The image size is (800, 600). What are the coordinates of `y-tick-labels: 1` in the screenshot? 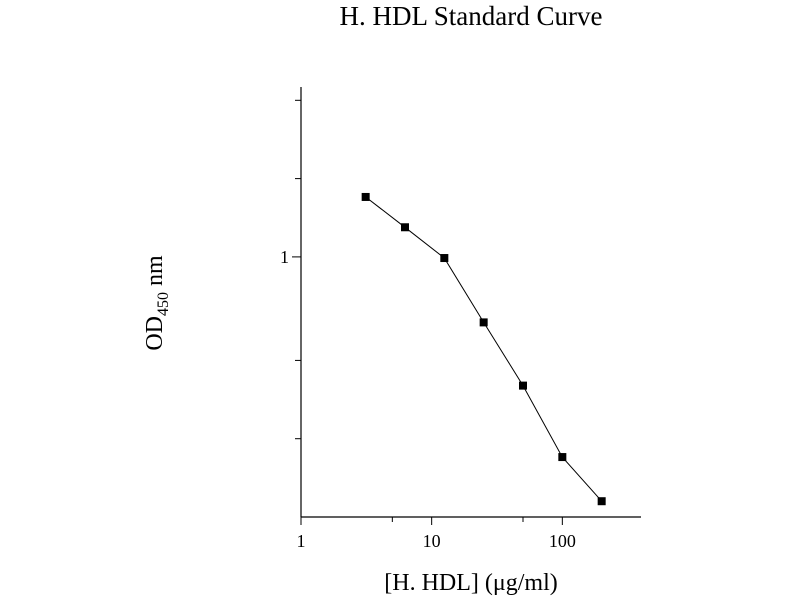 It's located at (284, 257).